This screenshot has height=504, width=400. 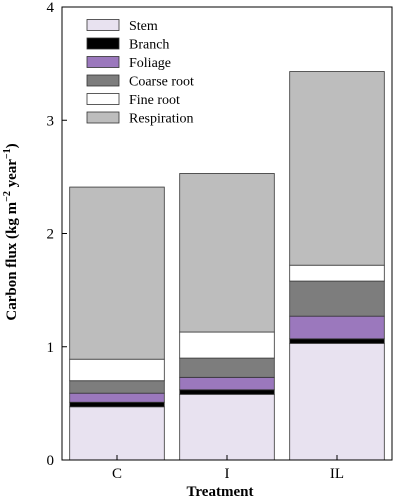 What do you see at coordinates (143, 26) in the screenshot?
I see `legend-label-stem: Stem` at bounding box center [143, 26].